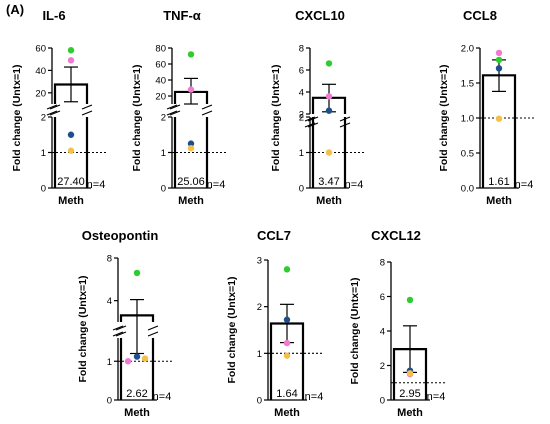 The width and height of the screenshot is (550, 424). I want to click on y-tick-label: 20, so click(40, 93).